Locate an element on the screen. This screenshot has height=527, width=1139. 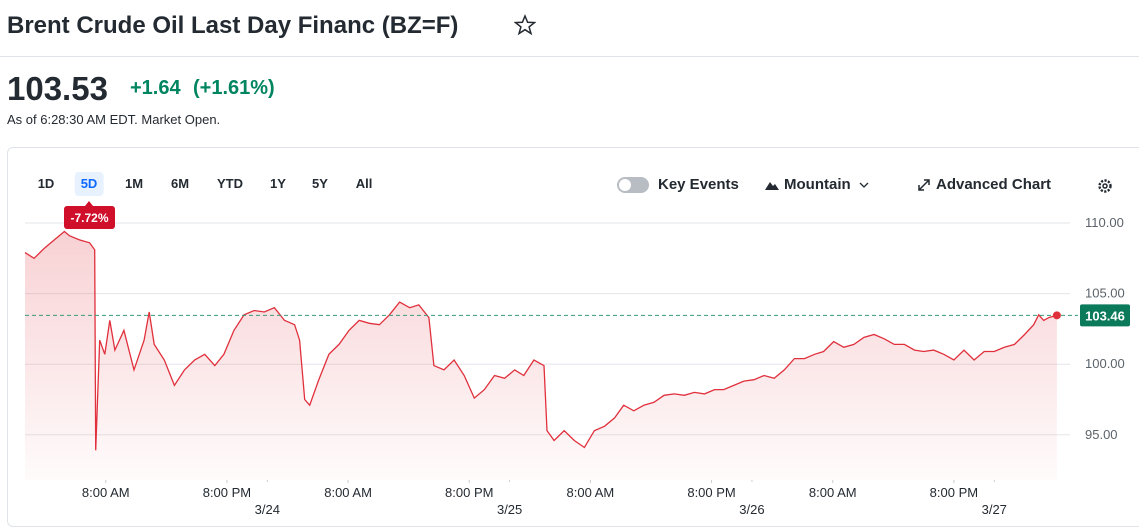
range-button: 1D is located at coordinates (46, 183).